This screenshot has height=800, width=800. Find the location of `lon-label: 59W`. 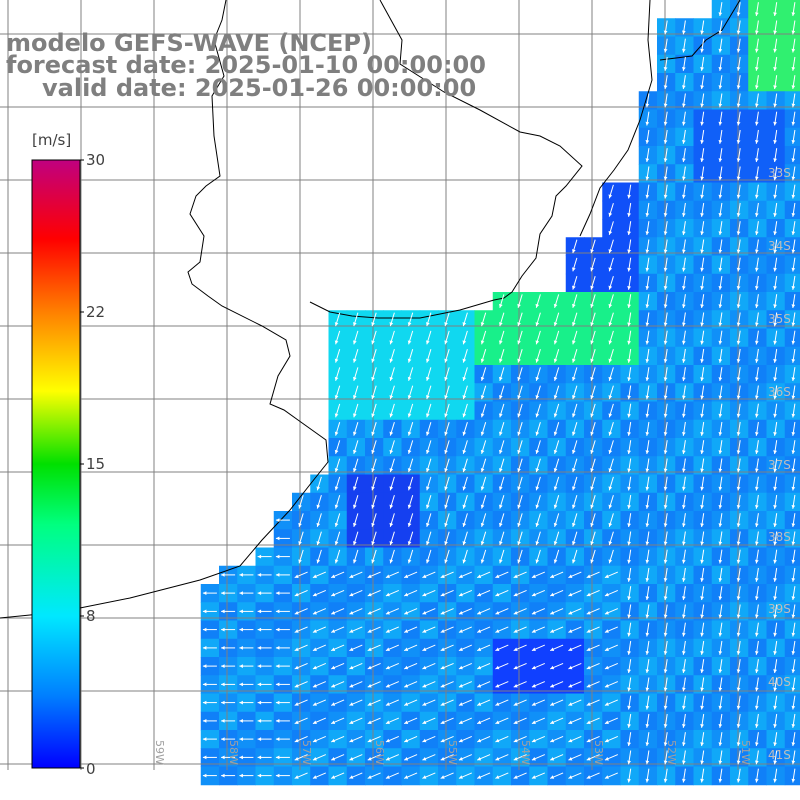

lon-label: 59W is located at coordinates (159, 752).